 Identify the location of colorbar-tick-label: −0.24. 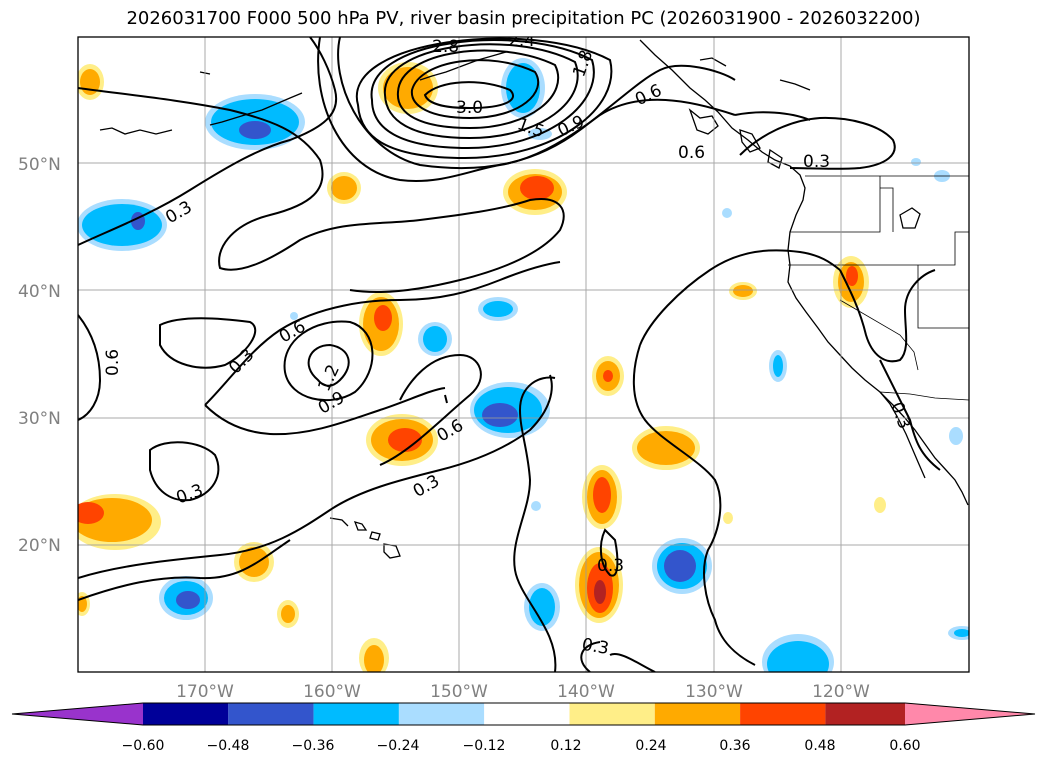
(398, 746).